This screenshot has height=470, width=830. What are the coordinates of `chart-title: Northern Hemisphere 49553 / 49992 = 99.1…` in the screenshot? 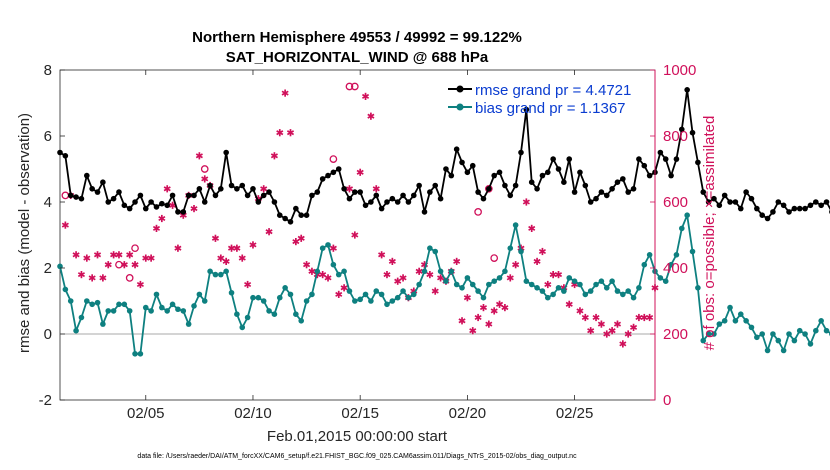 It's located at (357, 37).